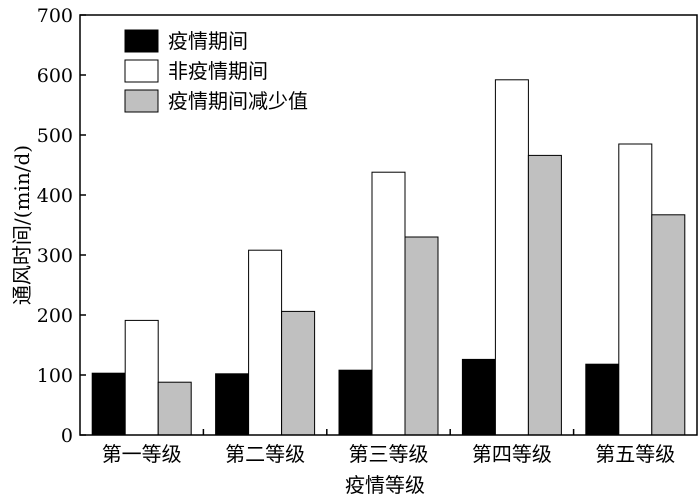 The width and height of the screenshot is (700, 501). Describe the element at coordinates (55, 256) in the screenshot. I see `y-tick-label: 300` at that location.